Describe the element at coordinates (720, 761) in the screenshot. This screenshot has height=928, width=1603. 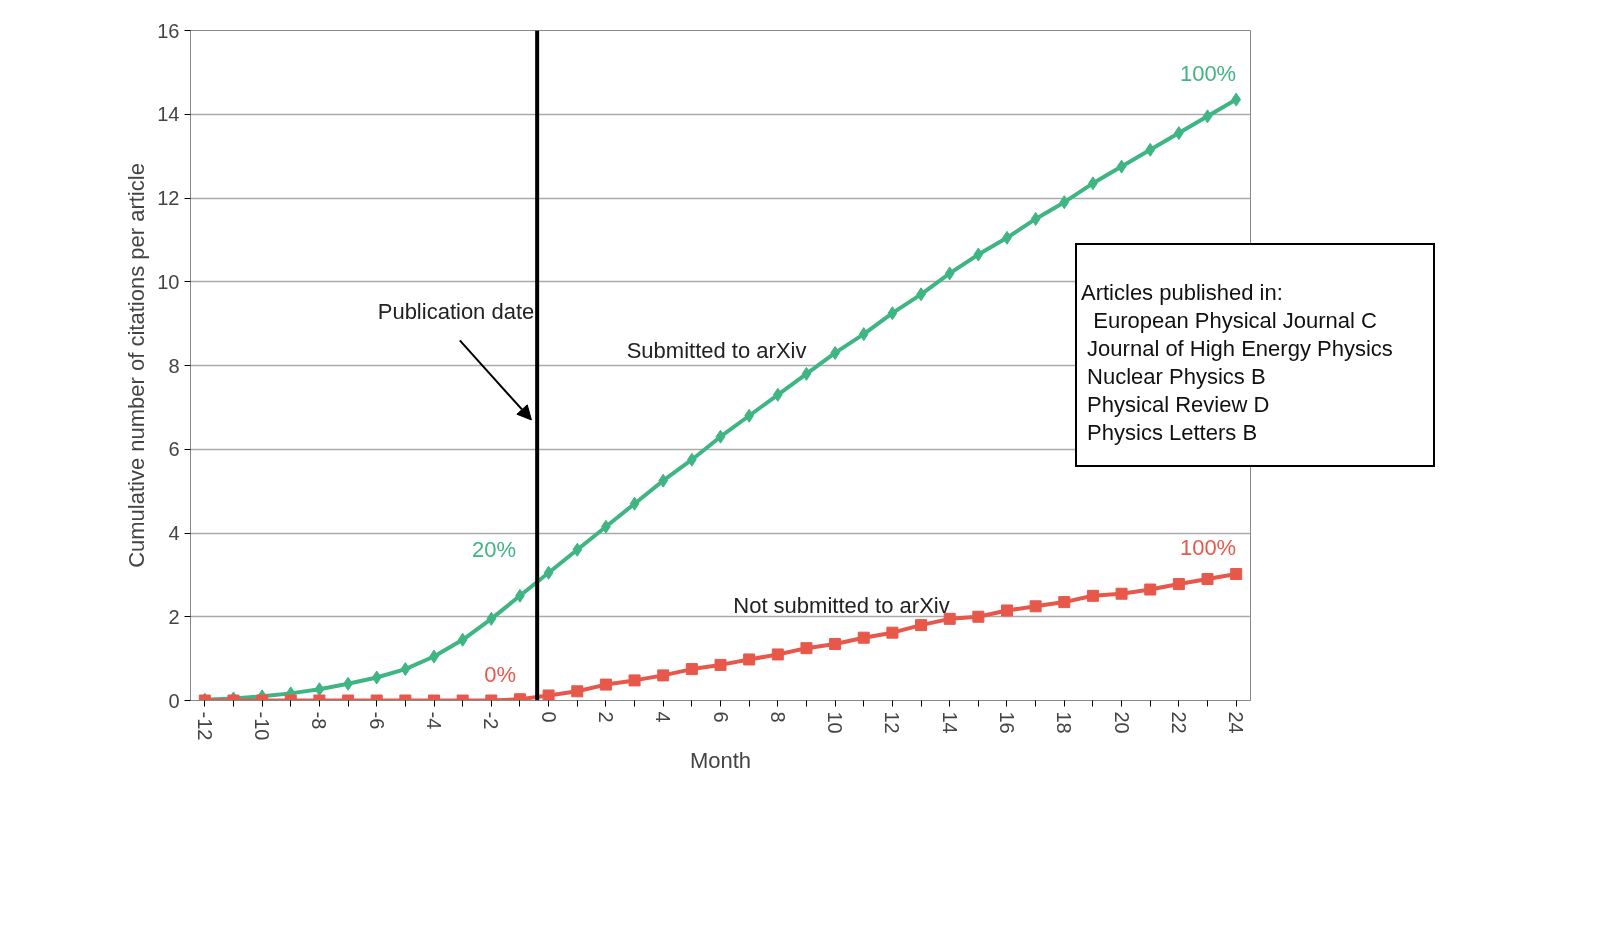
I see `x-axis-title: Month` at that location.